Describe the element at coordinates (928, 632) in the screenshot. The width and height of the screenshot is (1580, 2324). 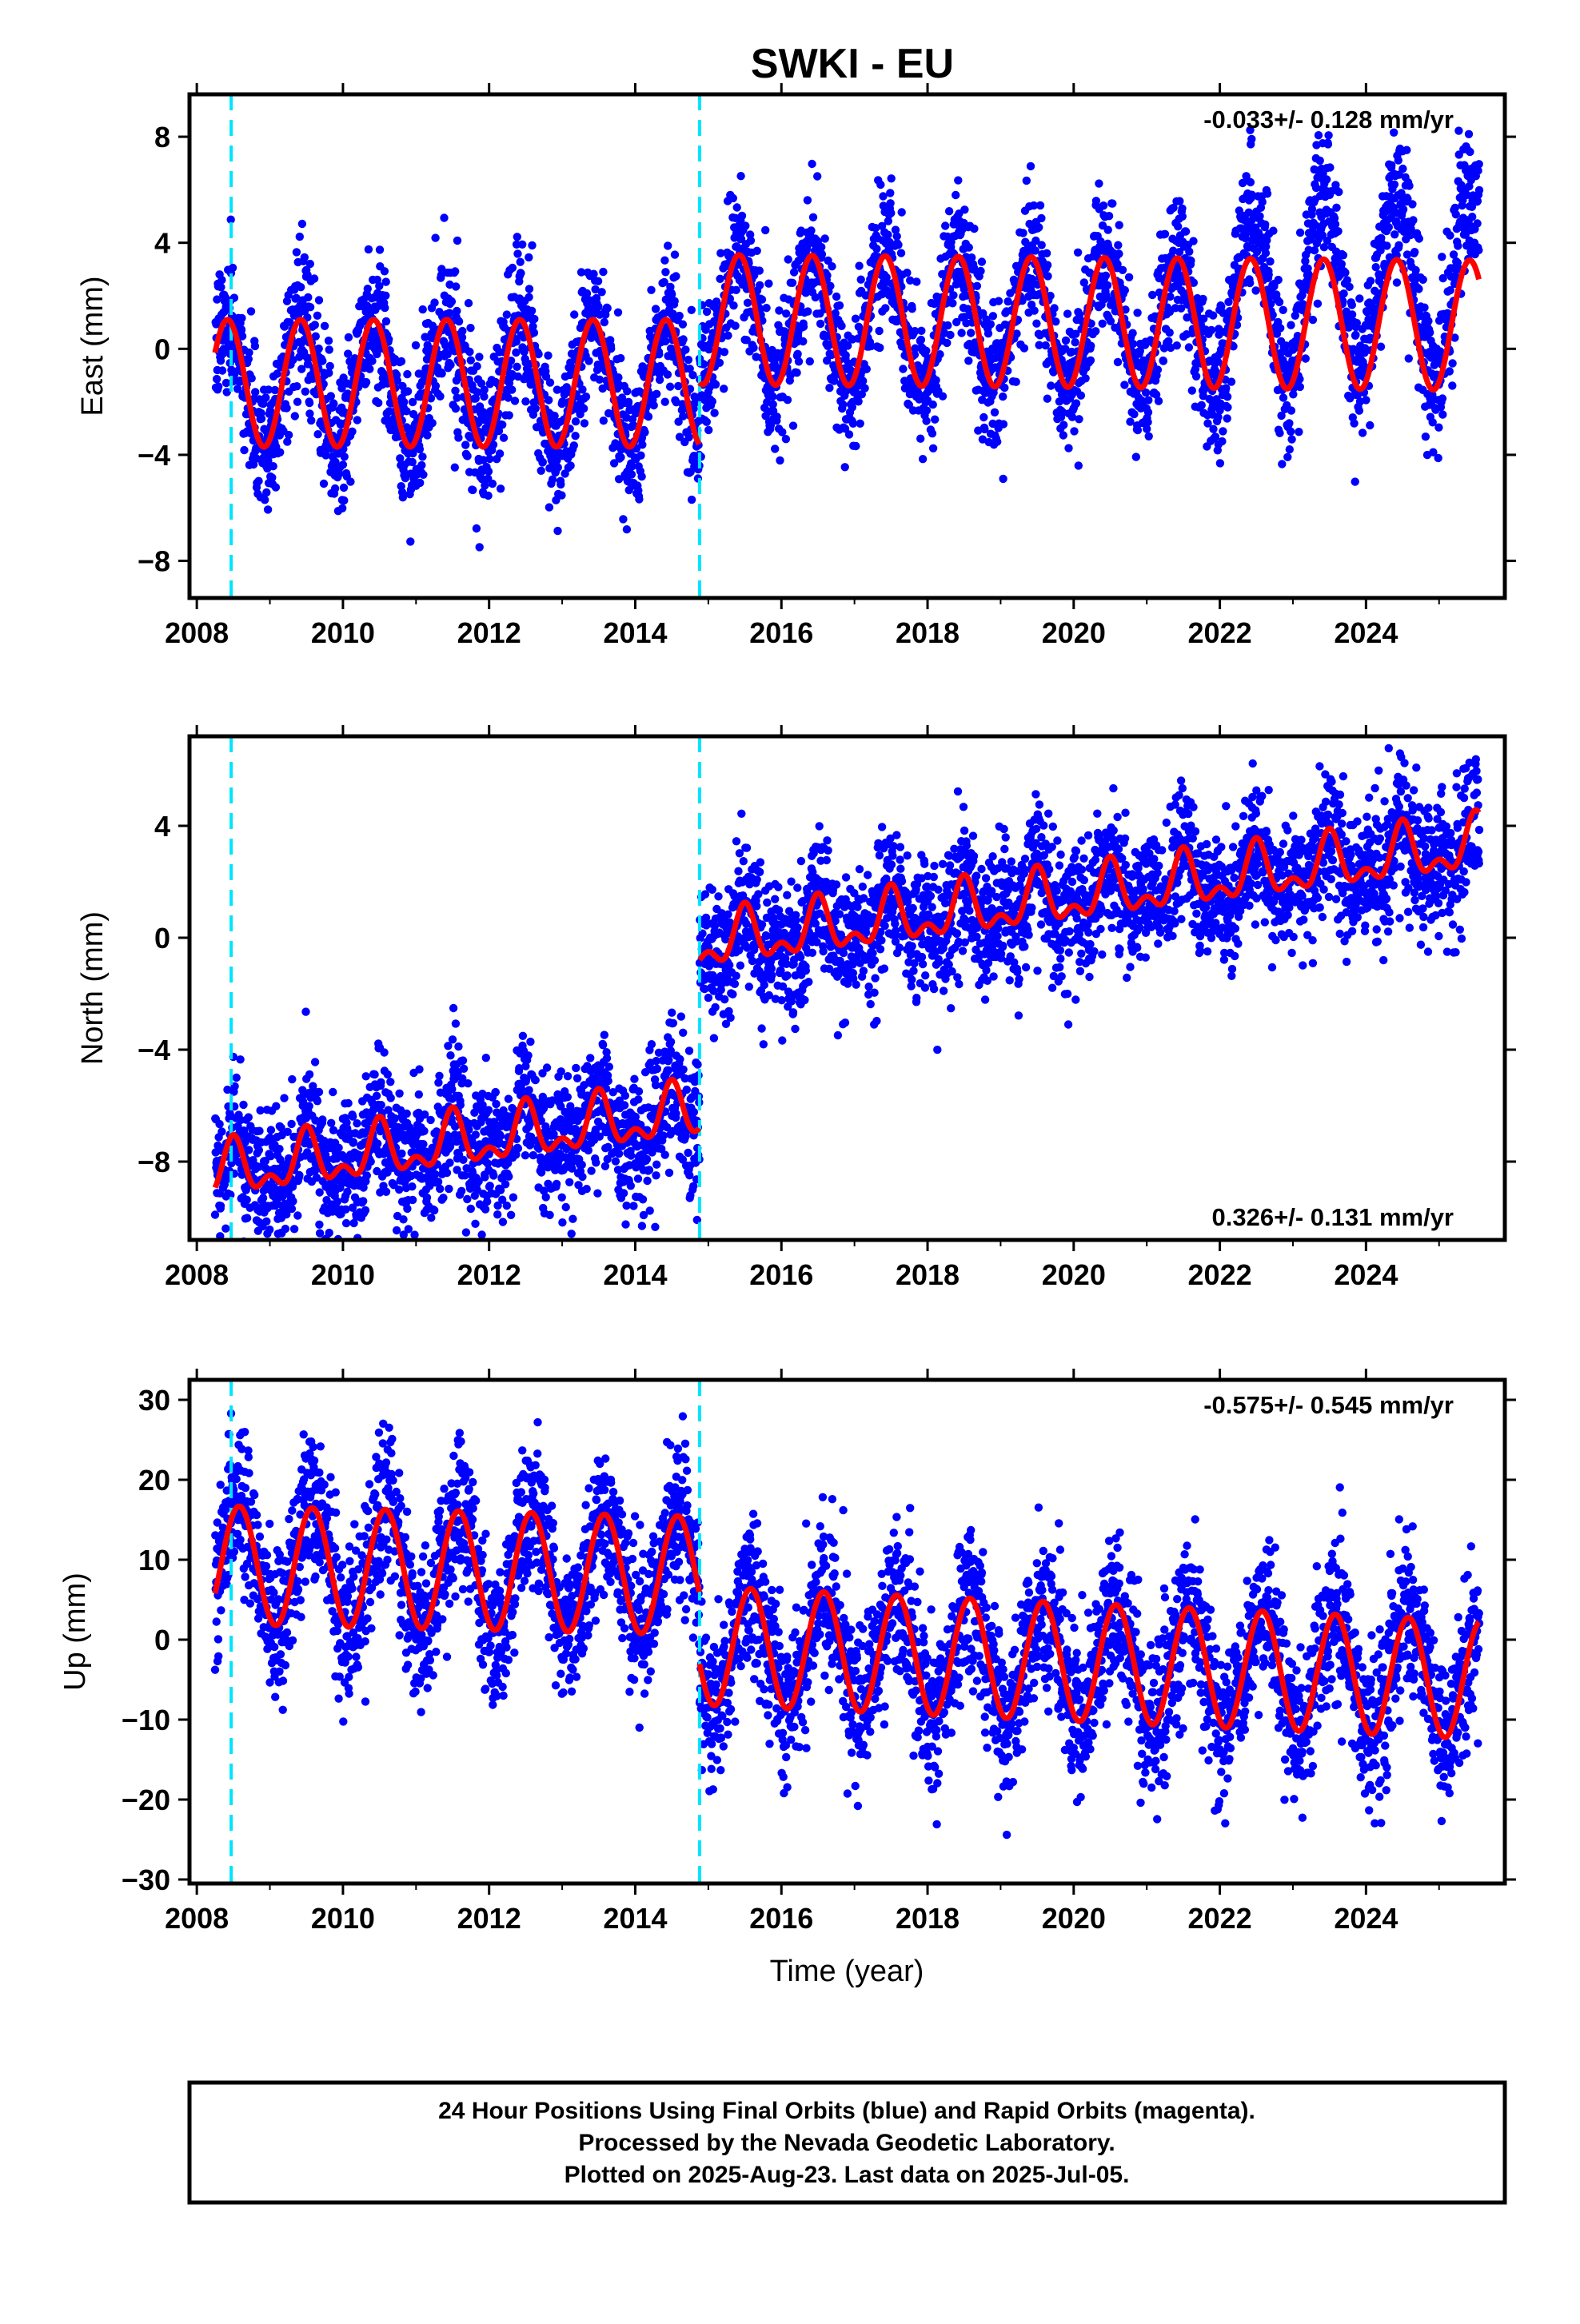
I see `x-tick-label: 2018` at that location.